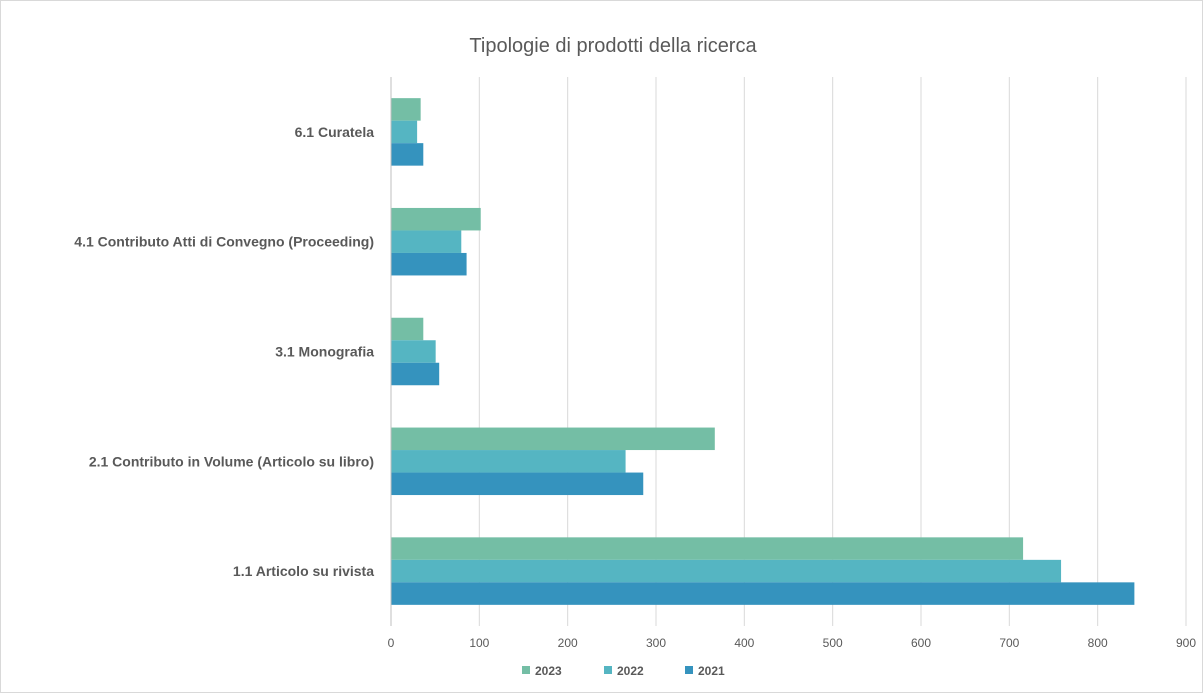 This screenshot has height=693, width=1203. What do you see at coordinates (324, 352) in the screenshot?
I see `category-label: 3.1 Monografia` at bounding box center [324, 352].